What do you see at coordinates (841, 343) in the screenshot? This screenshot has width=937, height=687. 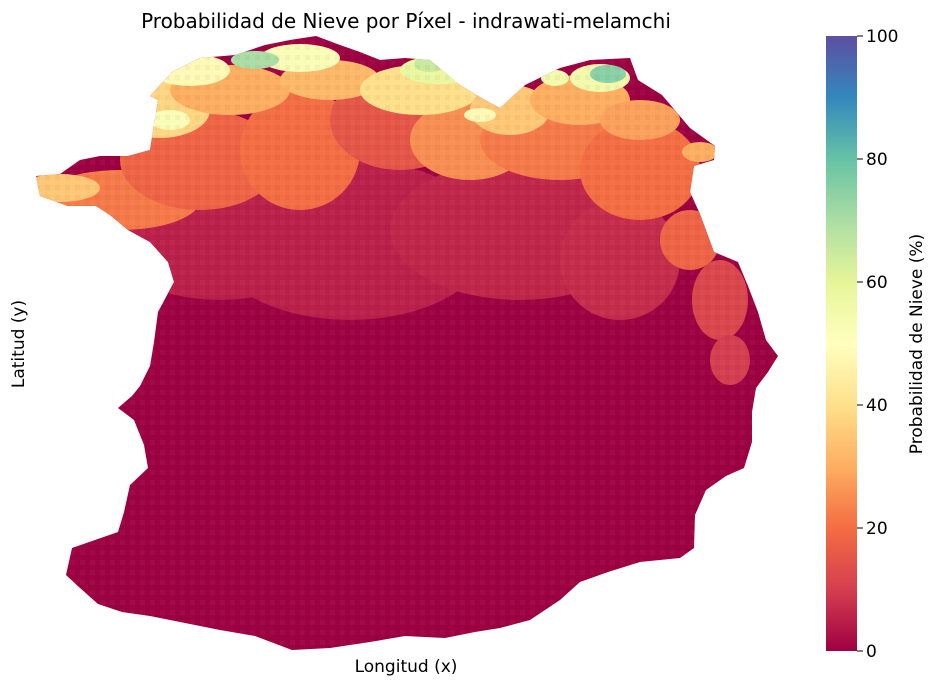 I see `colorbar-gradient` at bounding box center [841, 343].